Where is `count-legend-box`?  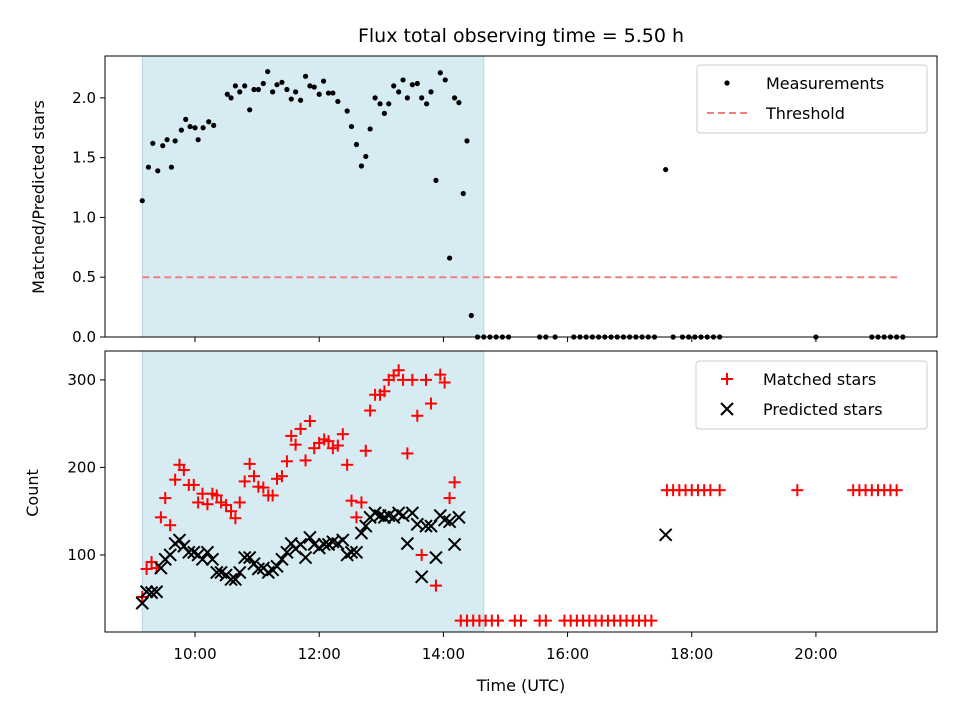 count-legend-box is located at coordinates (811, 395).